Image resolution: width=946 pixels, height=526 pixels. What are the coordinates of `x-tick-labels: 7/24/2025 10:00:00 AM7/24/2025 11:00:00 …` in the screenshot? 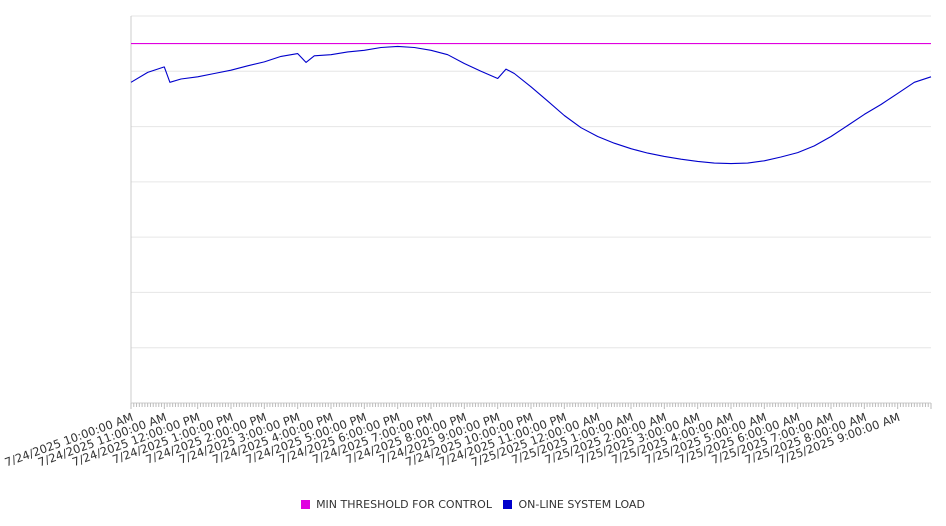 It's located at (452, 440).